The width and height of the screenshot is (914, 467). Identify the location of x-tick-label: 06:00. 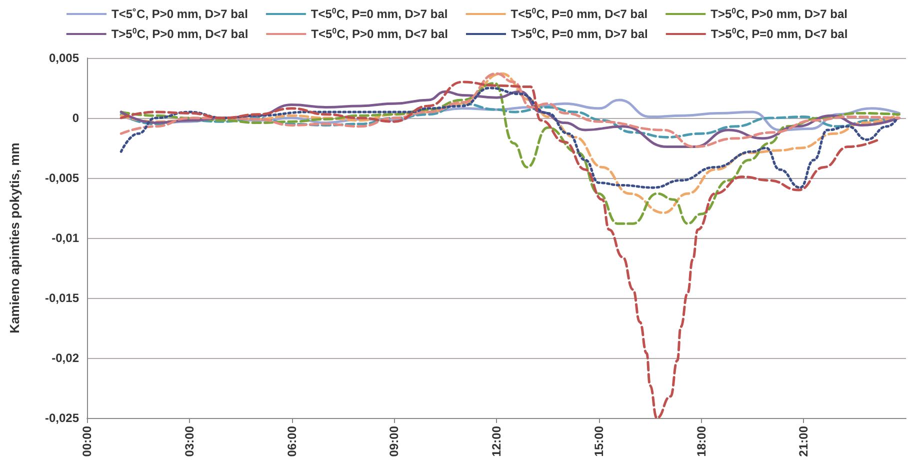
(291, 441).